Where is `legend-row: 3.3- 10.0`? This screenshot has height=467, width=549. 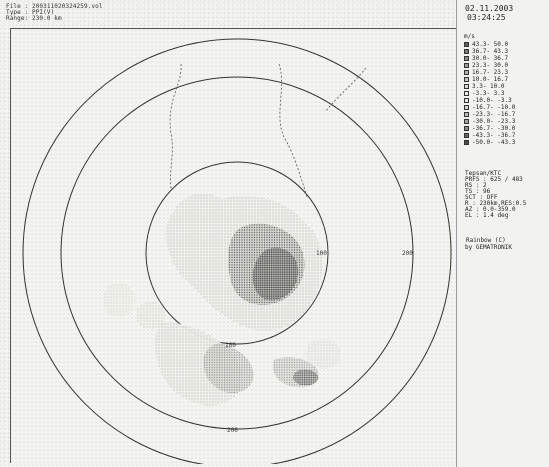
legend-row: 3.3- 10.0 is located at coordinates (505, 86).